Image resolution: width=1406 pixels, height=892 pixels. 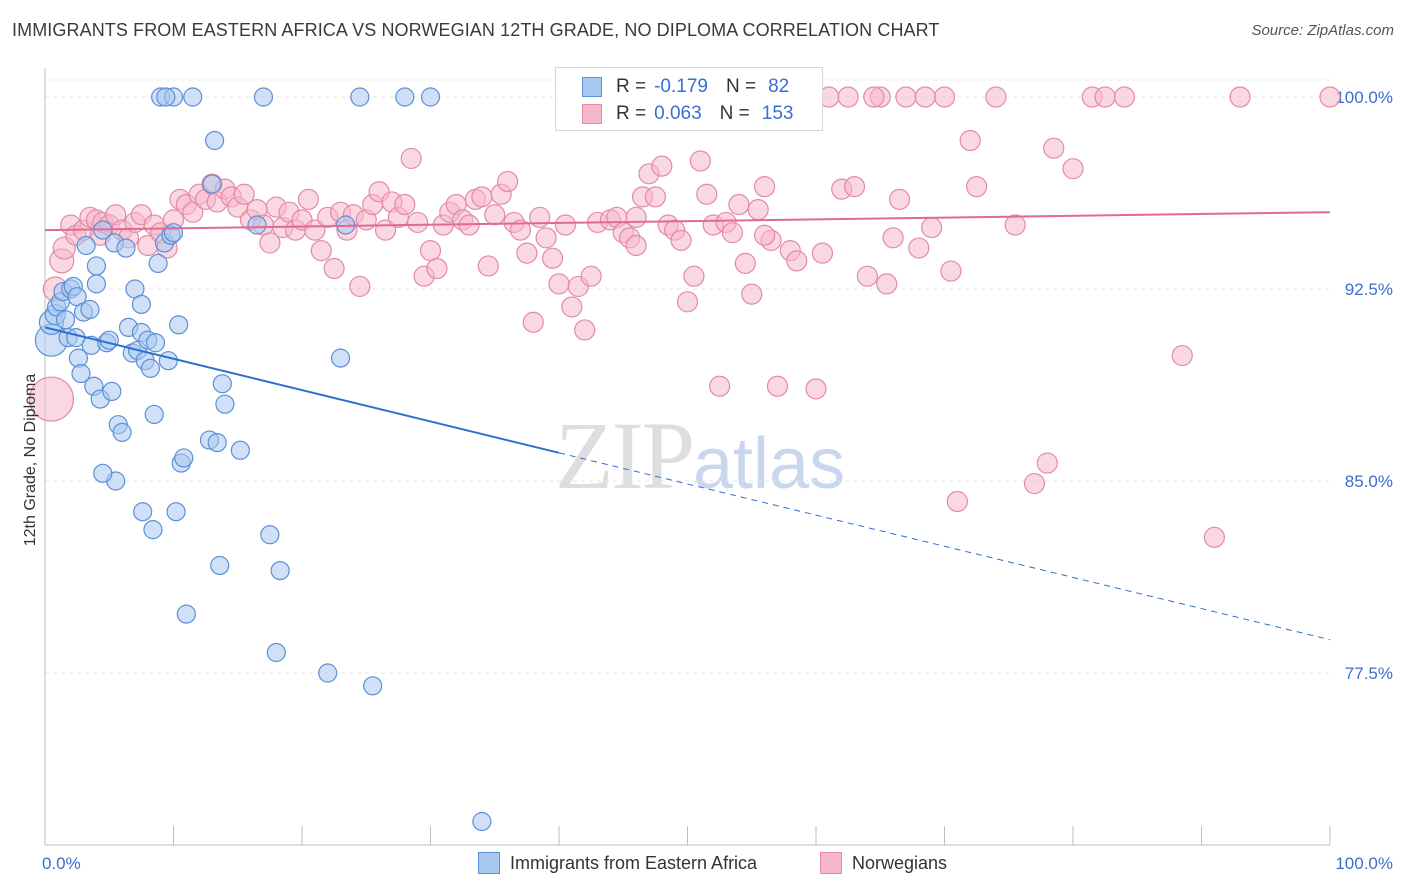 I want to click on legend-item-eastern-africa: Immigrants from Eastern Africa, so click(x=617, y=863).